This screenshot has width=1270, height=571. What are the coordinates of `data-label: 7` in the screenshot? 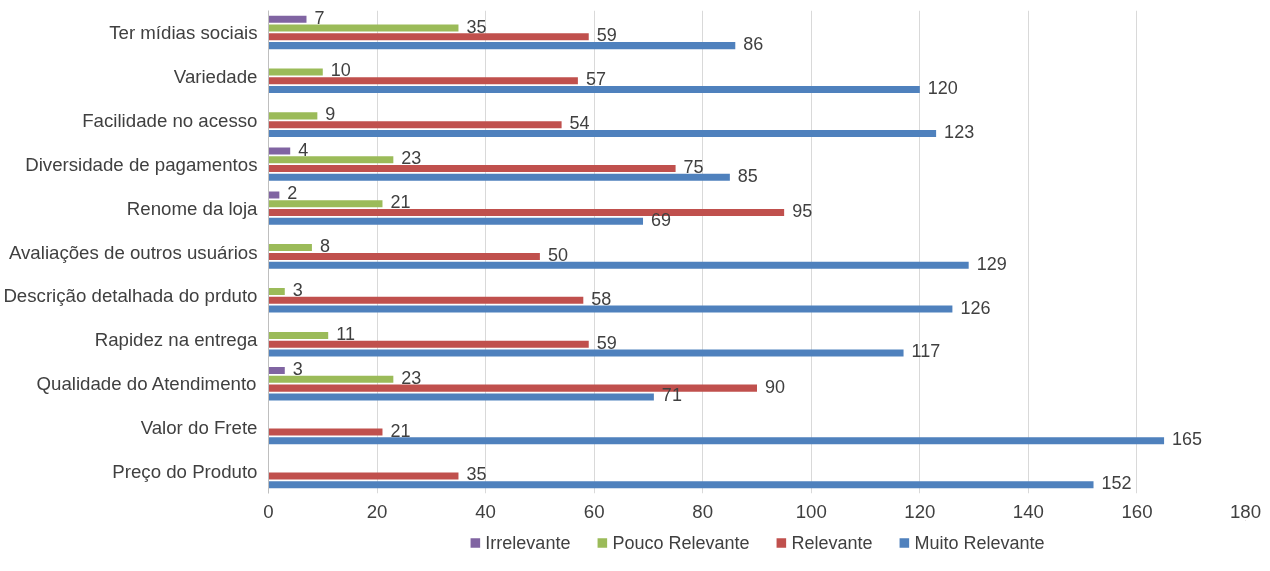 It's located at (319, 17).